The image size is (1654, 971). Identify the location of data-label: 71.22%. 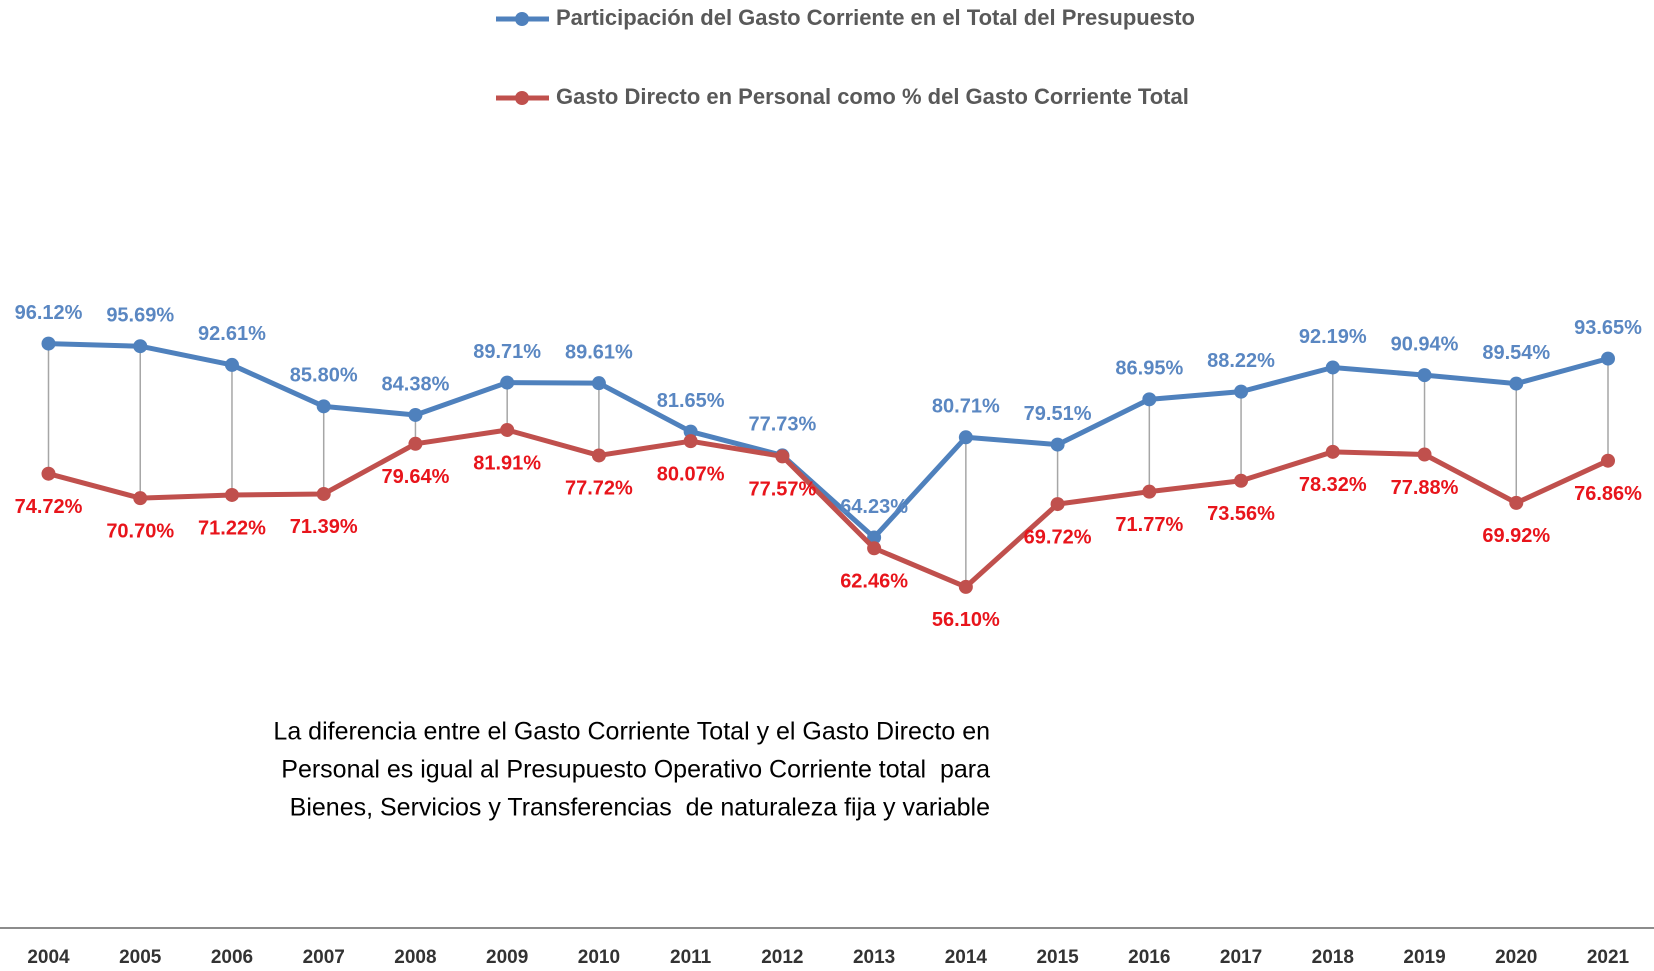
(232, 528).